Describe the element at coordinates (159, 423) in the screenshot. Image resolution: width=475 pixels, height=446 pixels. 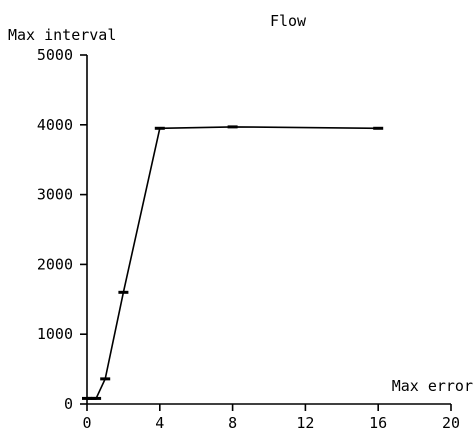
I see `x-tick-label: 4` at that location.